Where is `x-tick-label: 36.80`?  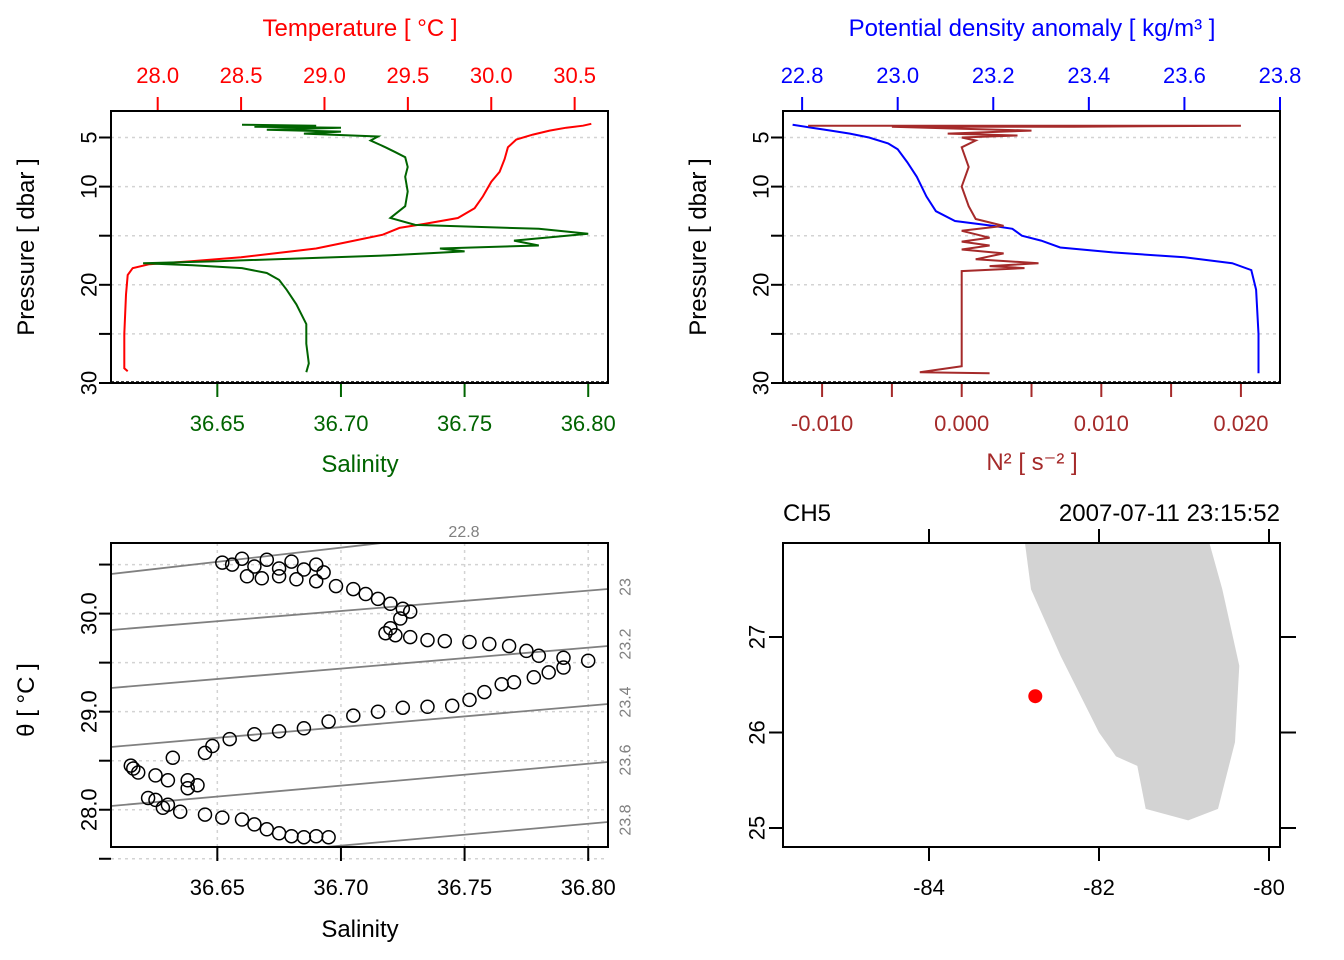 x-tick-label: 36.80 is located at coordinates (588, 887).